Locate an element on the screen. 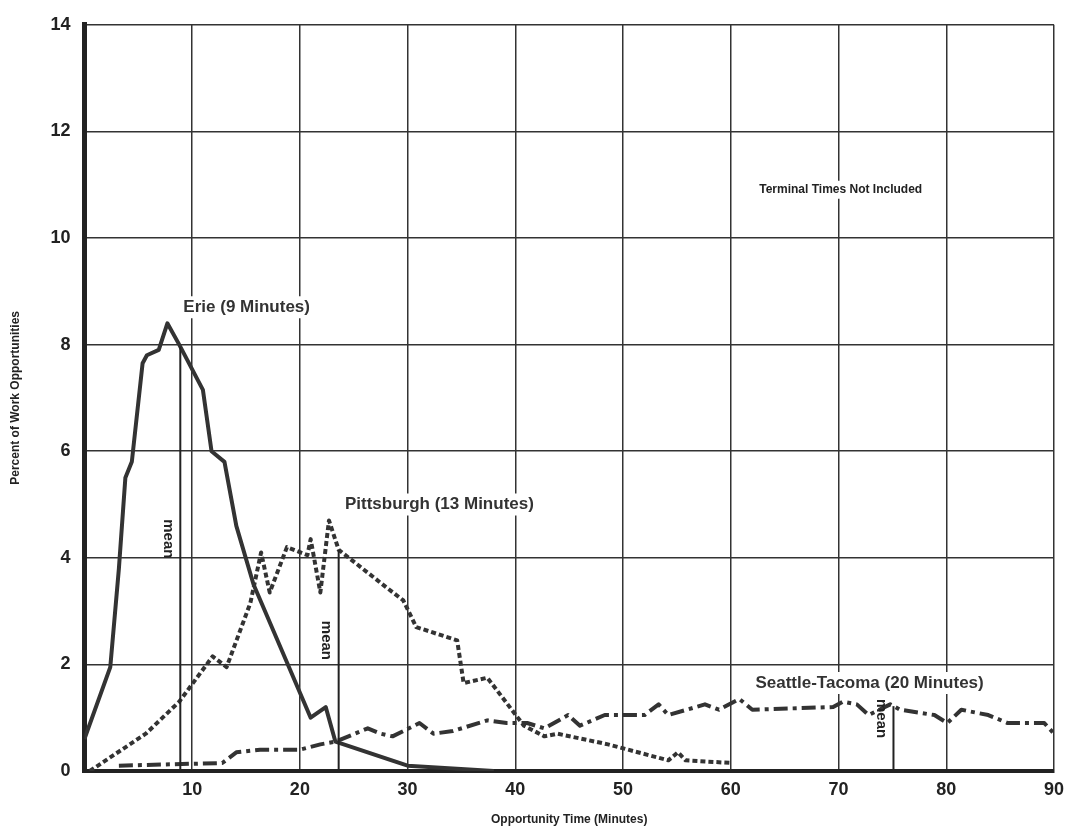 The width and height of the screenshot is (1072, 835). x-axis-title: Opportunity Time (Minutes) is located at coordinates (569, 819).